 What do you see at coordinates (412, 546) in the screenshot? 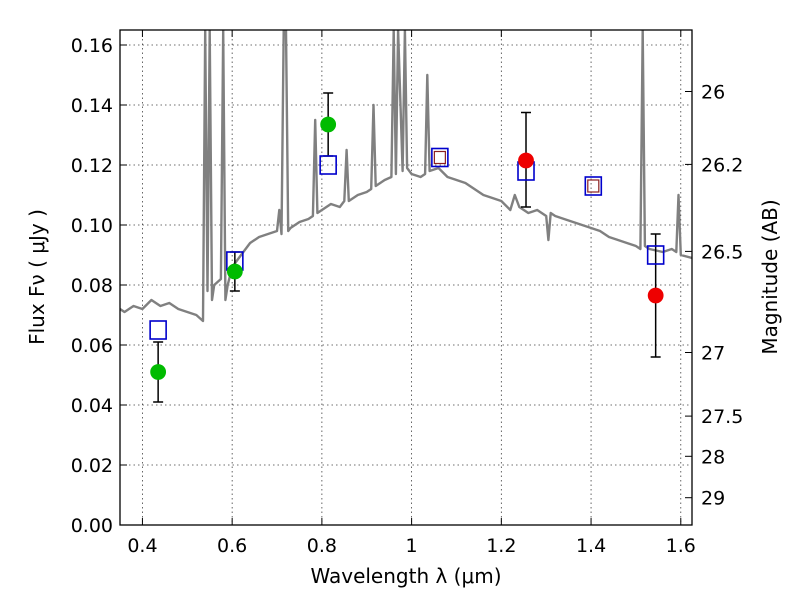
I see `x-tick-label: 1` at bounding box center [412, 546].